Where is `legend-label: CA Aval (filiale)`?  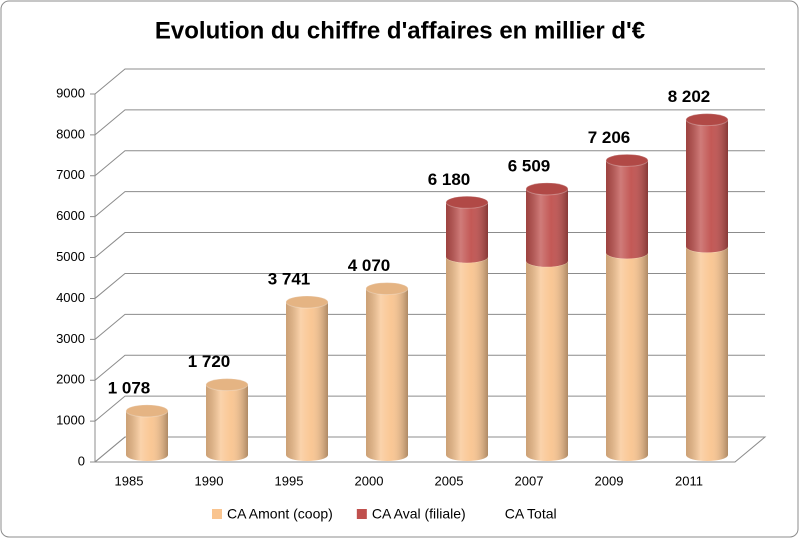
legend-label: CA Aval (filiale) is located at coordinates (419, 514).